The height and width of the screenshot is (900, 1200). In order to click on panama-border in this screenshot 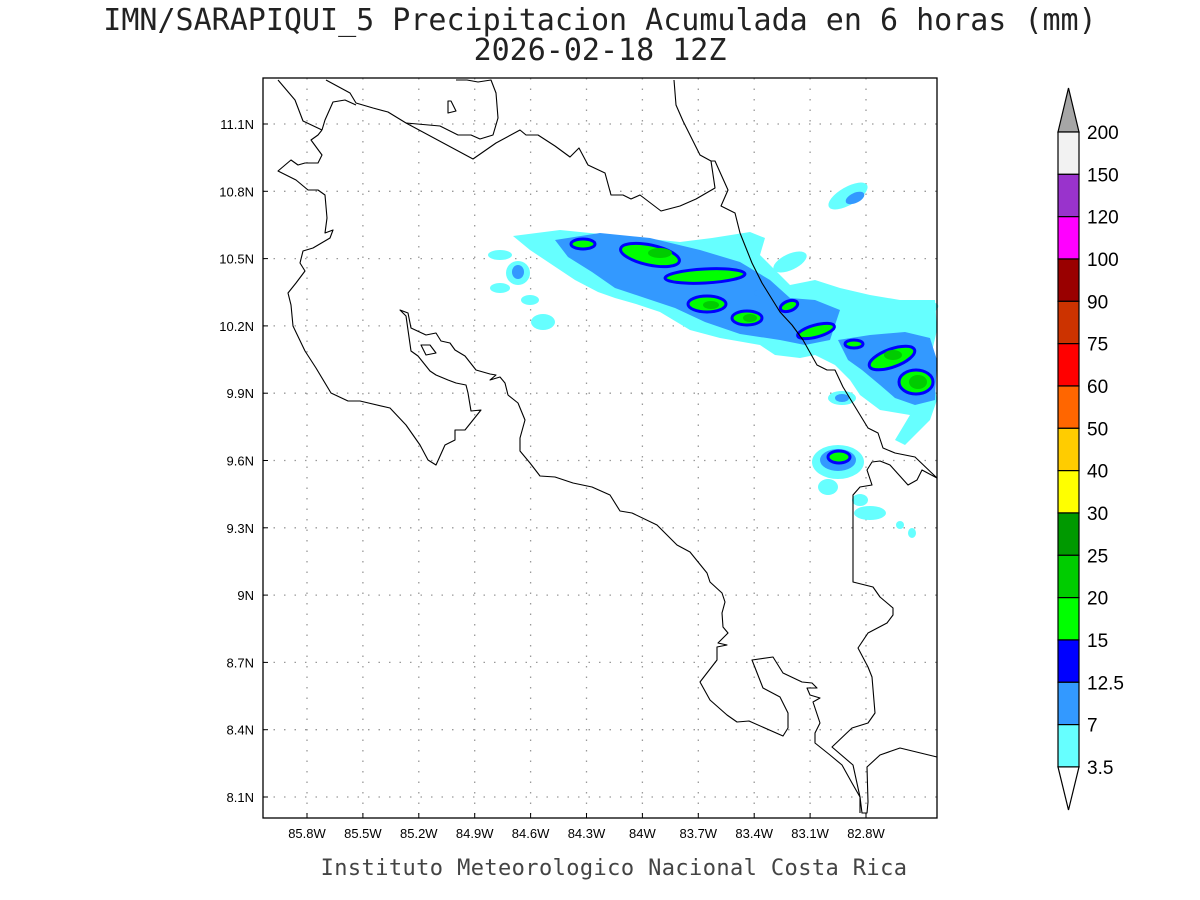, I will do `click(884, 637)`.